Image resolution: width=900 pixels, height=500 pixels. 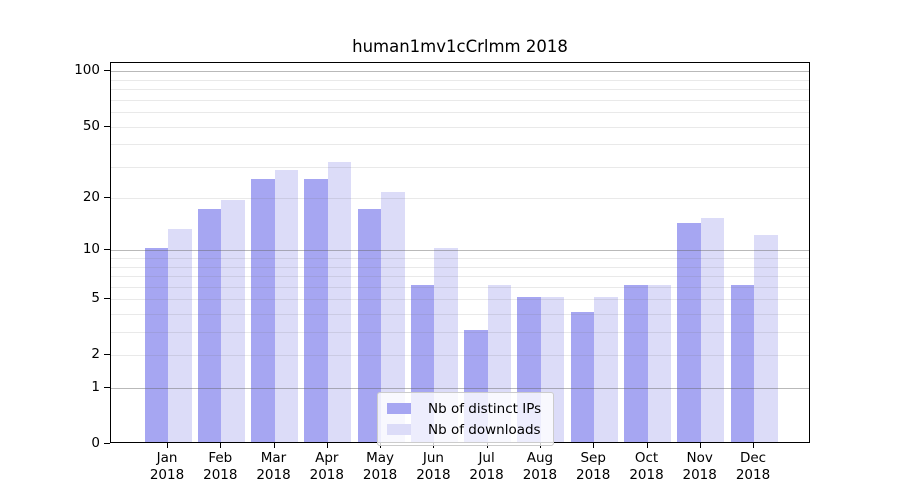 I want to click on x-tick-label: May 2018, so click(x=380, y=466).